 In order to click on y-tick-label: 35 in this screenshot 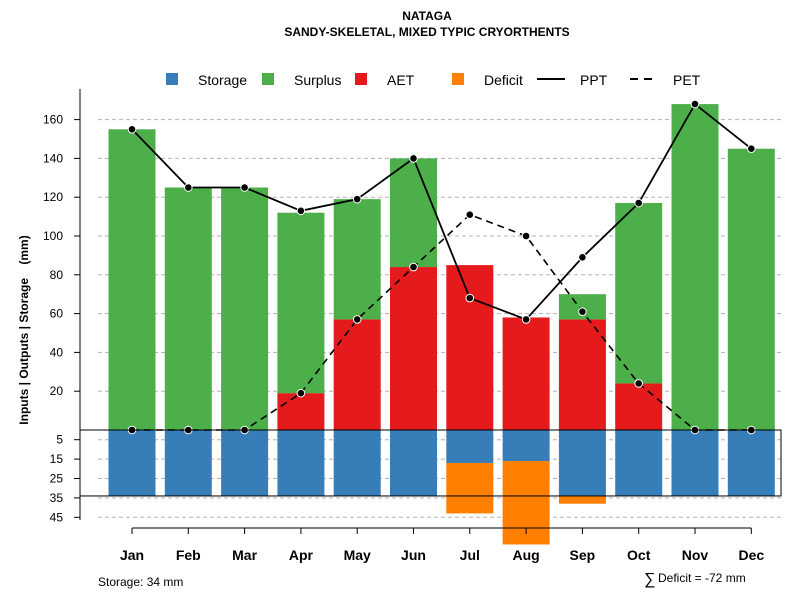, I will do `click(57, 498)`.